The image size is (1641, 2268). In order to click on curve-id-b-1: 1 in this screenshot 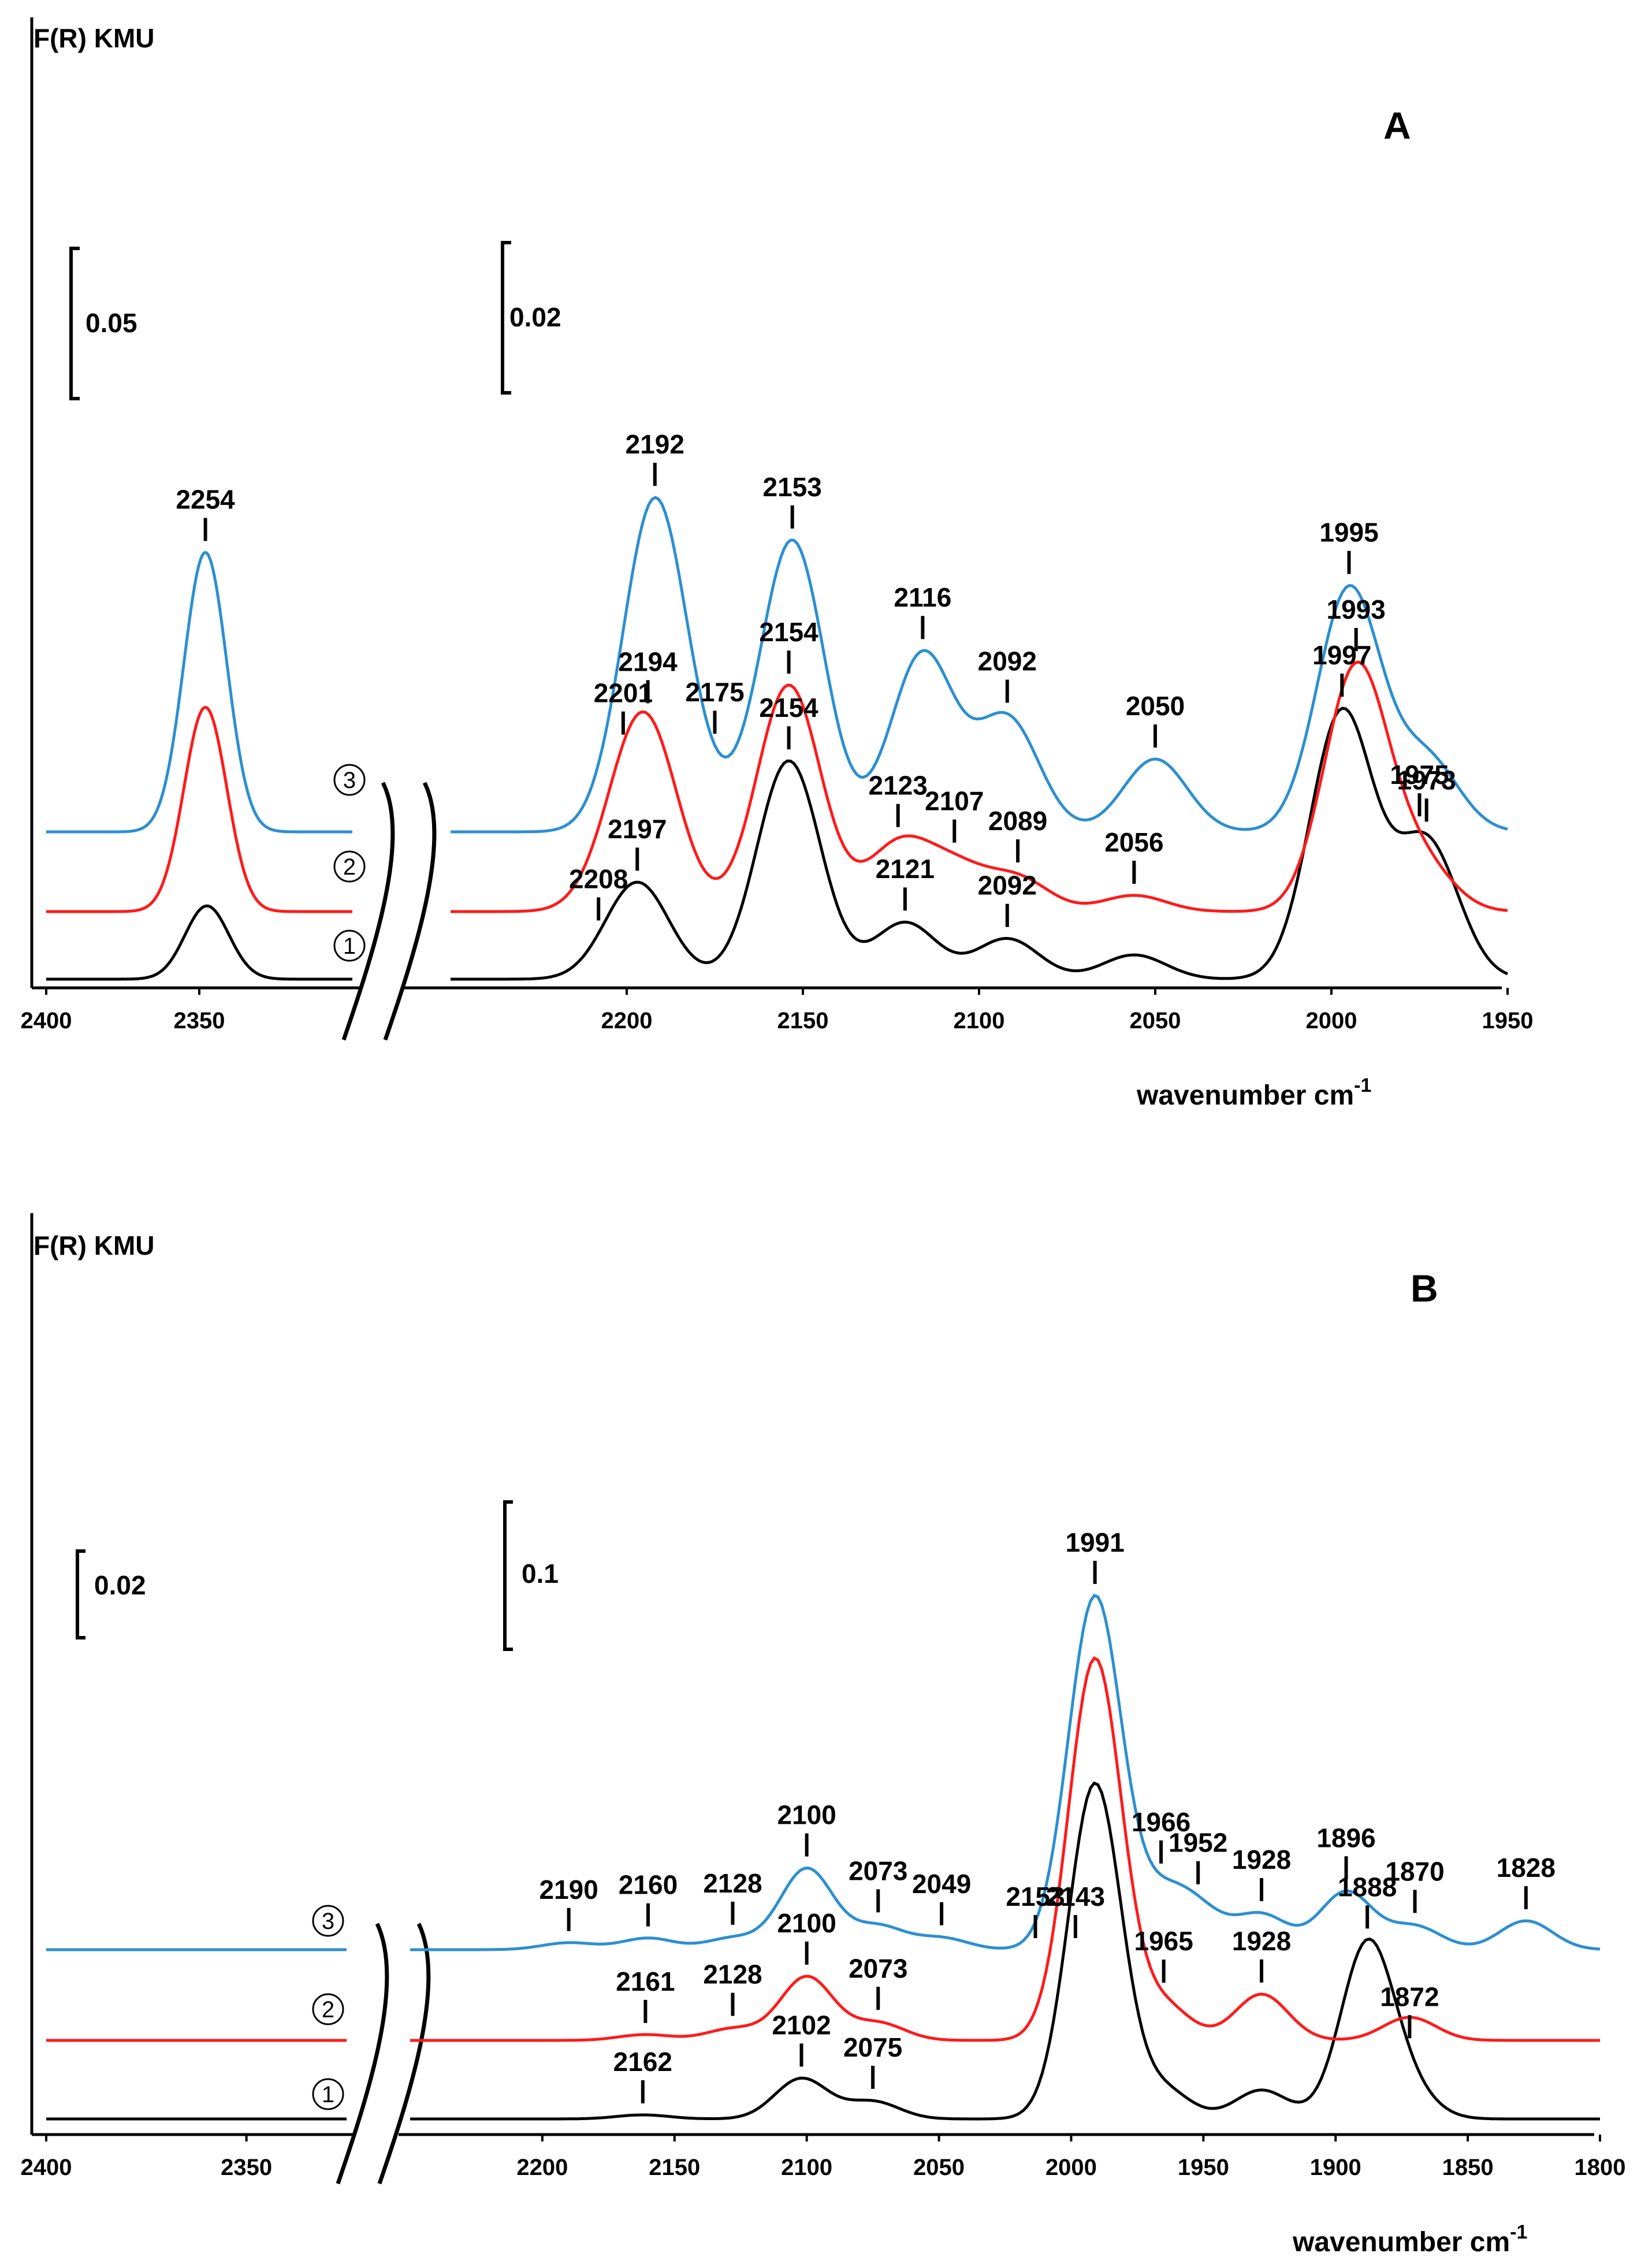, I will do `click(328, 2094)`.